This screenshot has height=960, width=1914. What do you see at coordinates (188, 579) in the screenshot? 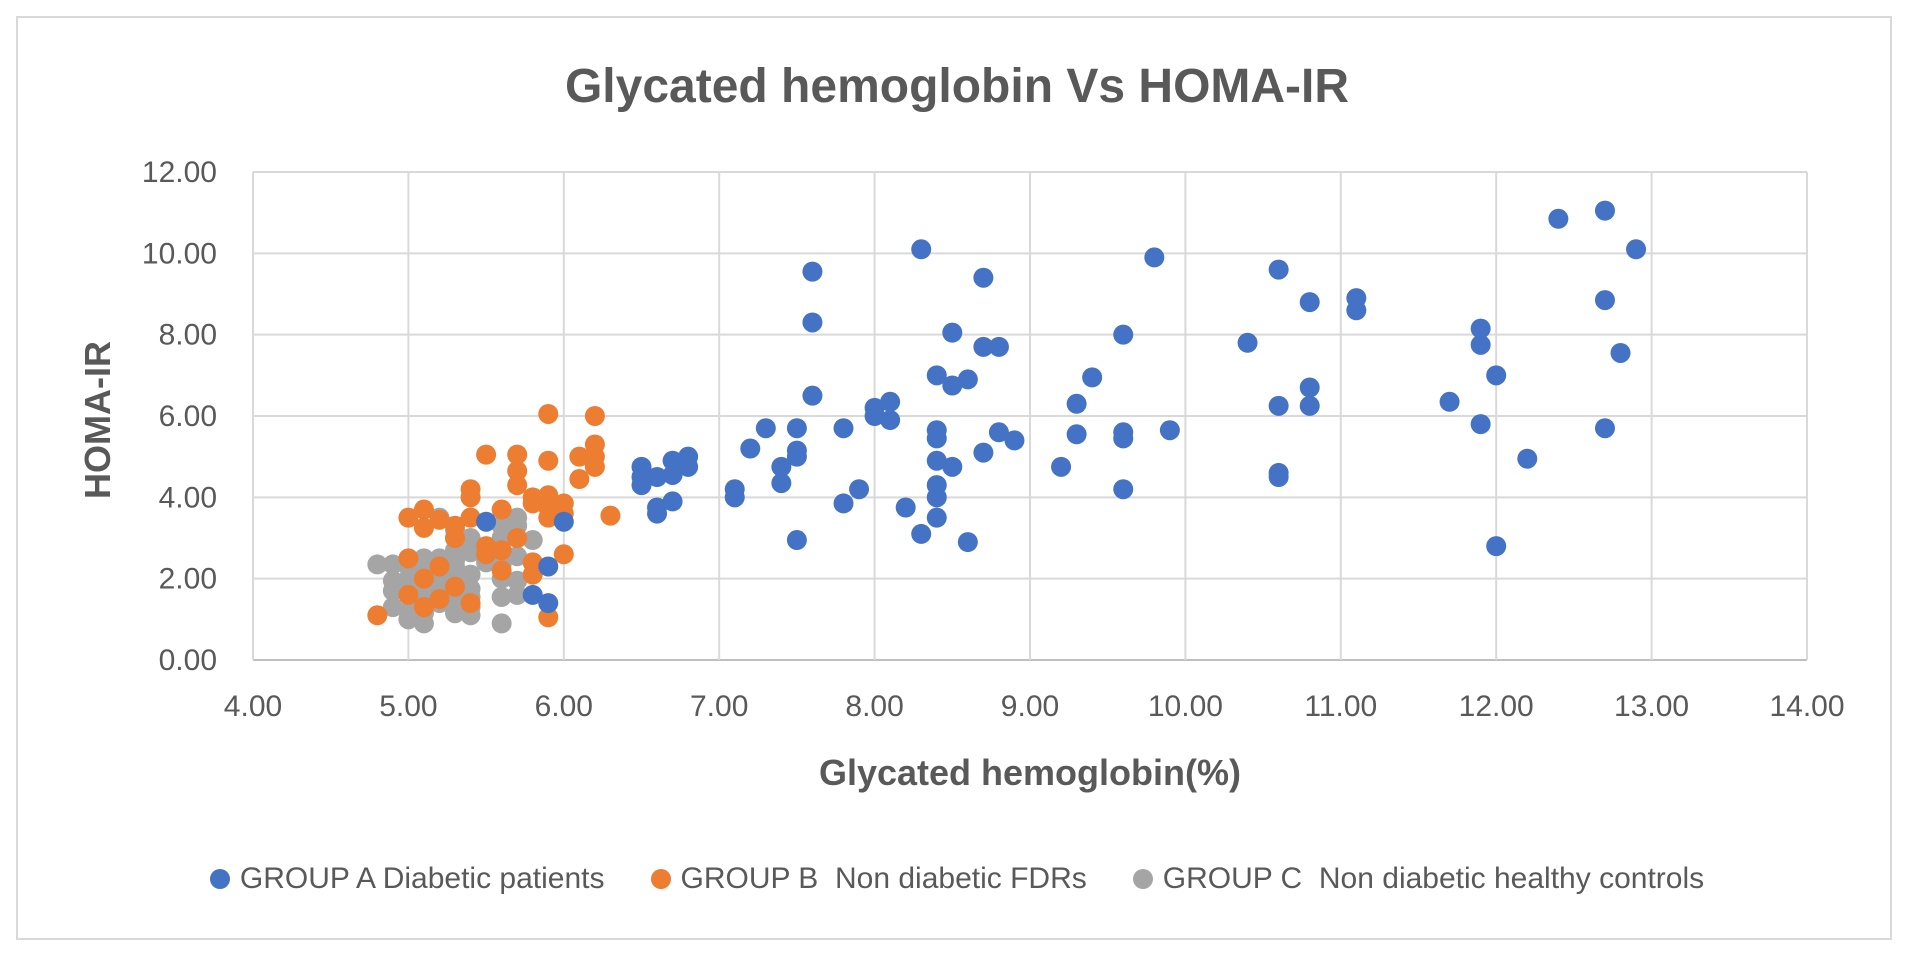
I see `y-tick-label: 2.00` at bounding box center [188, 579].